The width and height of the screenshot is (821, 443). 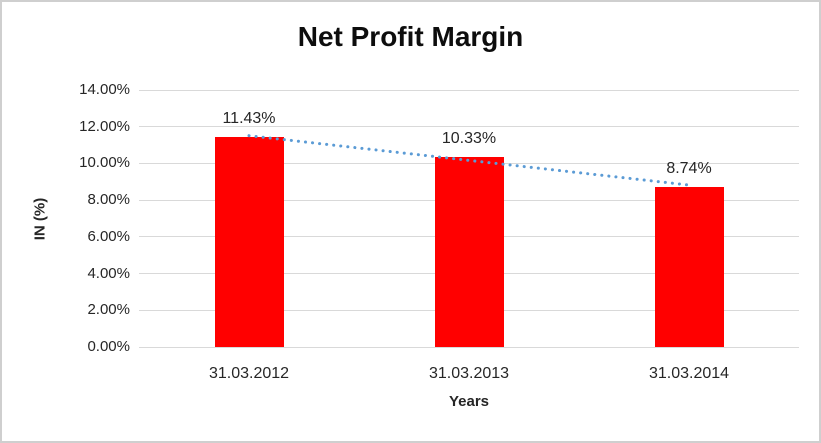 I want to click on bar-31.03.2014, so click(x=689, y=266).